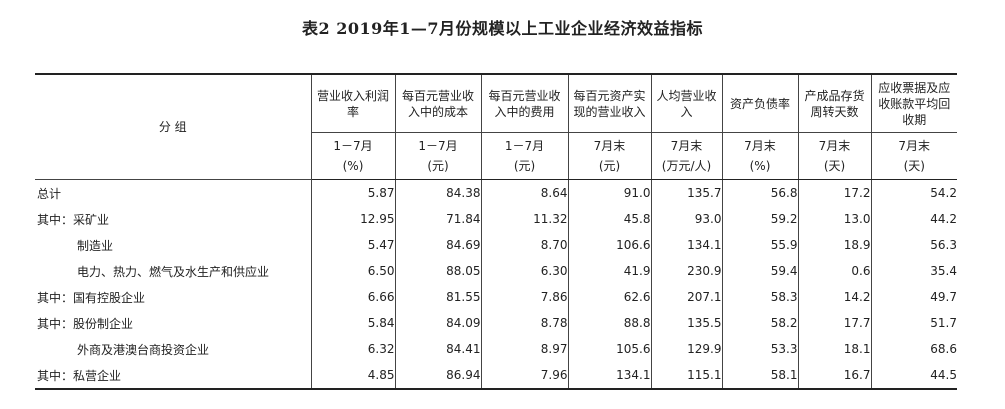 The height and width of the screenshot is (409, 1005). Describe the element at coordinates (913, 297) in the screenshot. I see `table-cell: 49.7` at that location.